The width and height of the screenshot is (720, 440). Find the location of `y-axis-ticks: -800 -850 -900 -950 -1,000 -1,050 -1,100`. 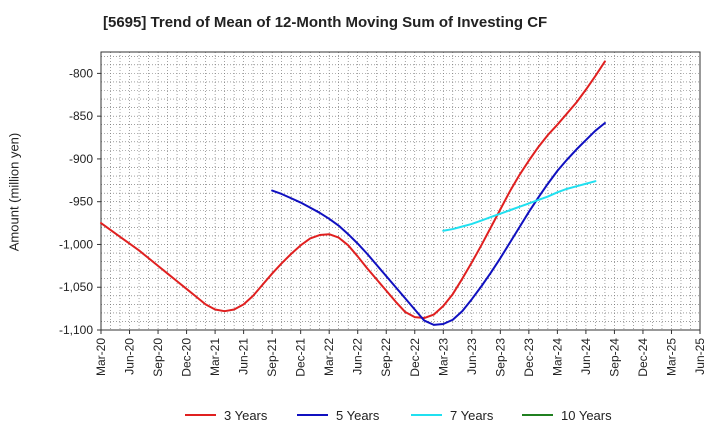

y-axis-ticks: -800 -850 -900 -950 -1,000 -1,050 -1,100 is located at coordinates (80, 201).